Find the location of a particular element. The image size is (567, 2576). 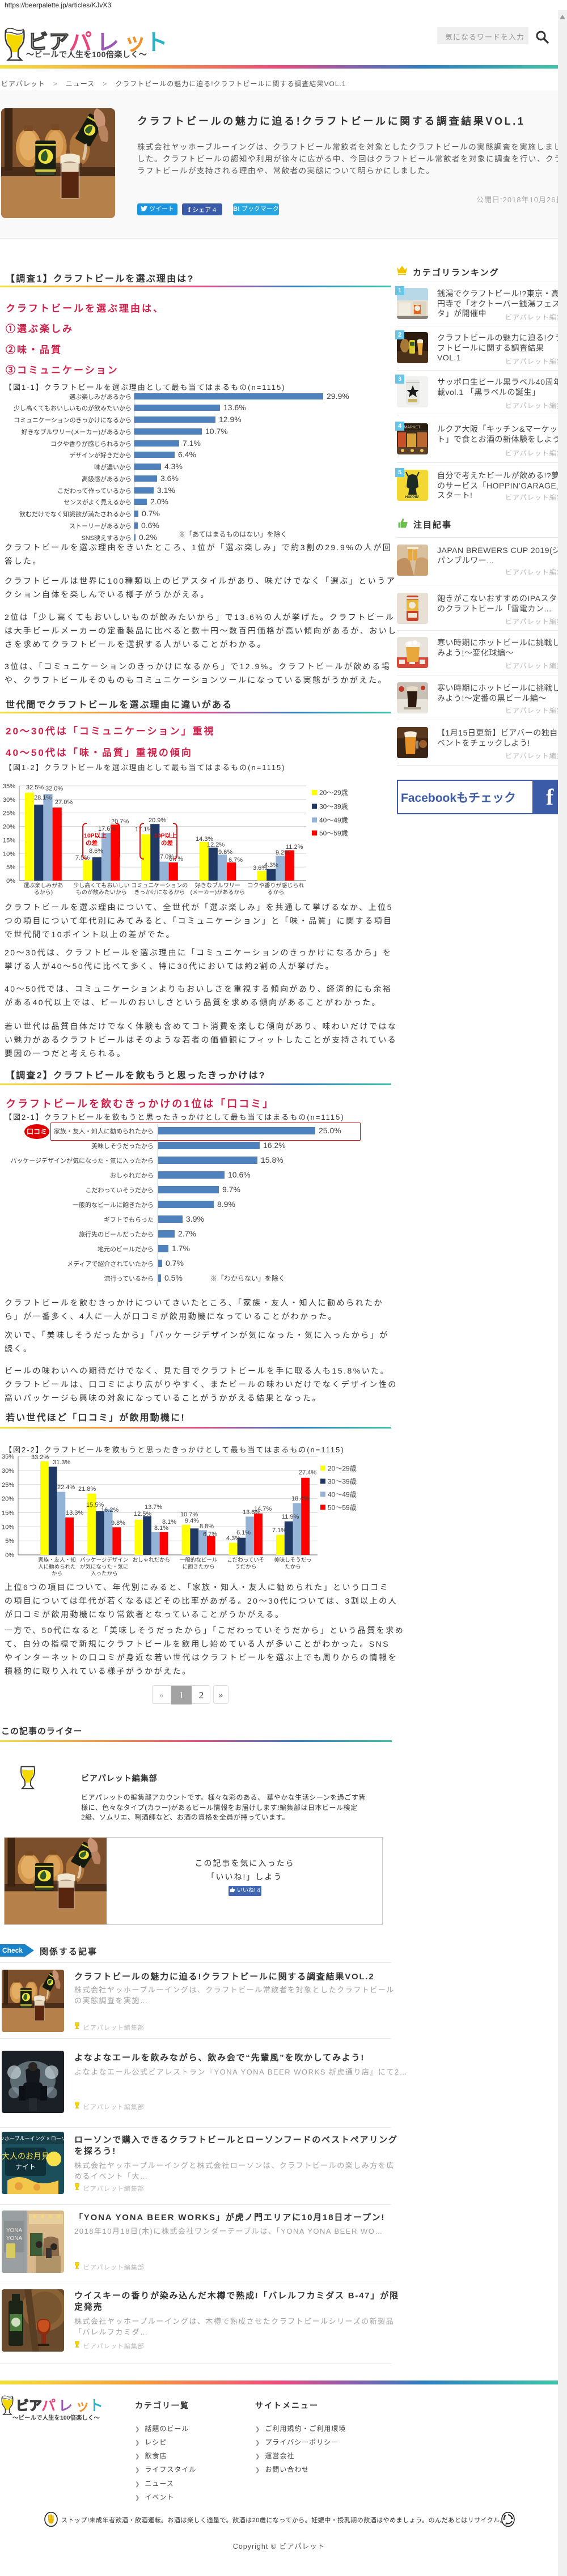

svg-text: ものが飲みたいから is located at coordinates (101, 892).